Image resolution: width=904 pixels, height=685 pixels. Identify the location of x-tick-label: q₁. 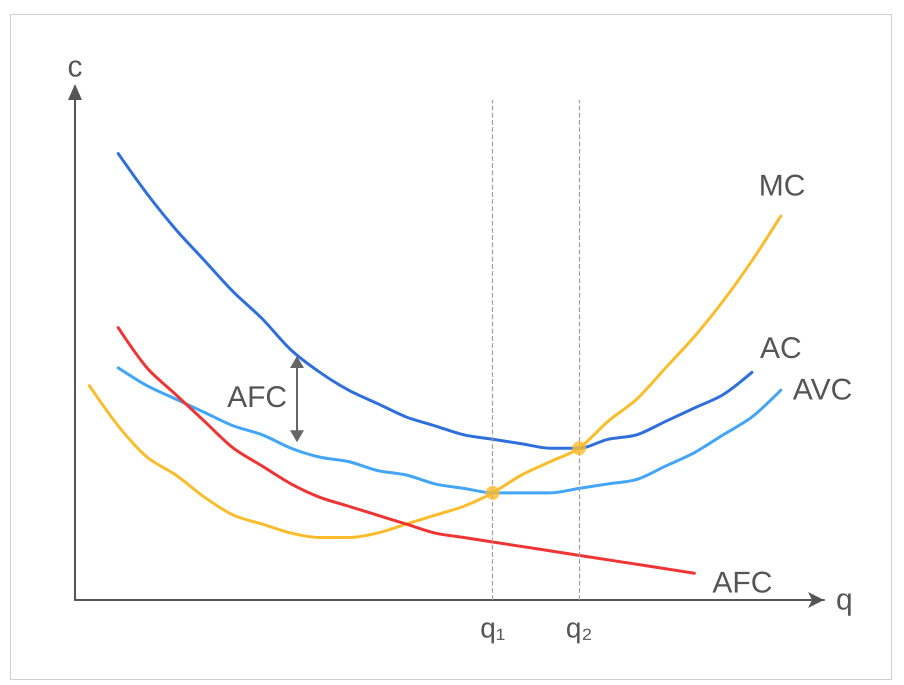
(493, 628).